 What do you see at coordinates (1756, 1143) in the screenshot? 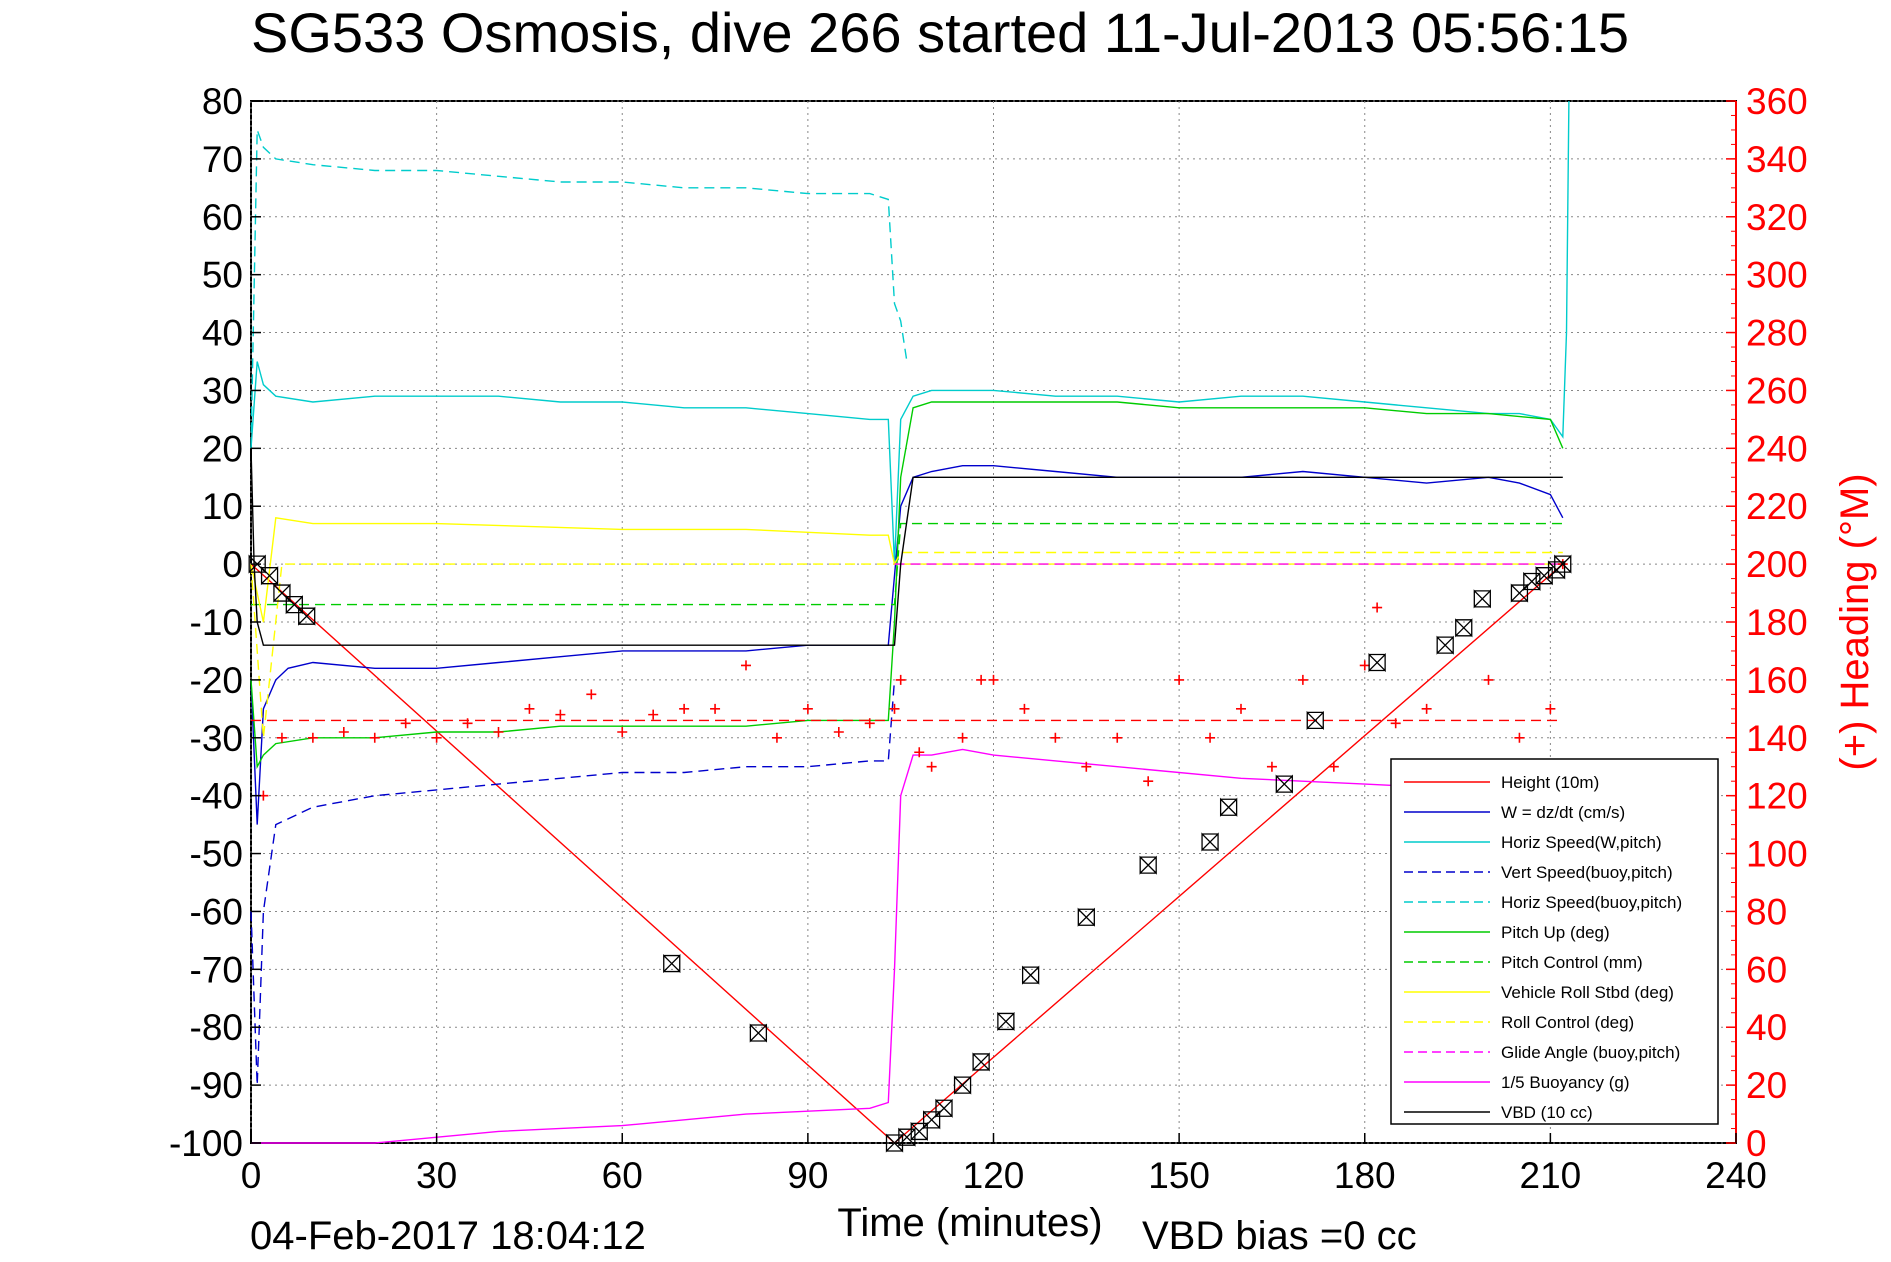
I see `y2-tick-label: 0` at bounding box center [1756, 1143].